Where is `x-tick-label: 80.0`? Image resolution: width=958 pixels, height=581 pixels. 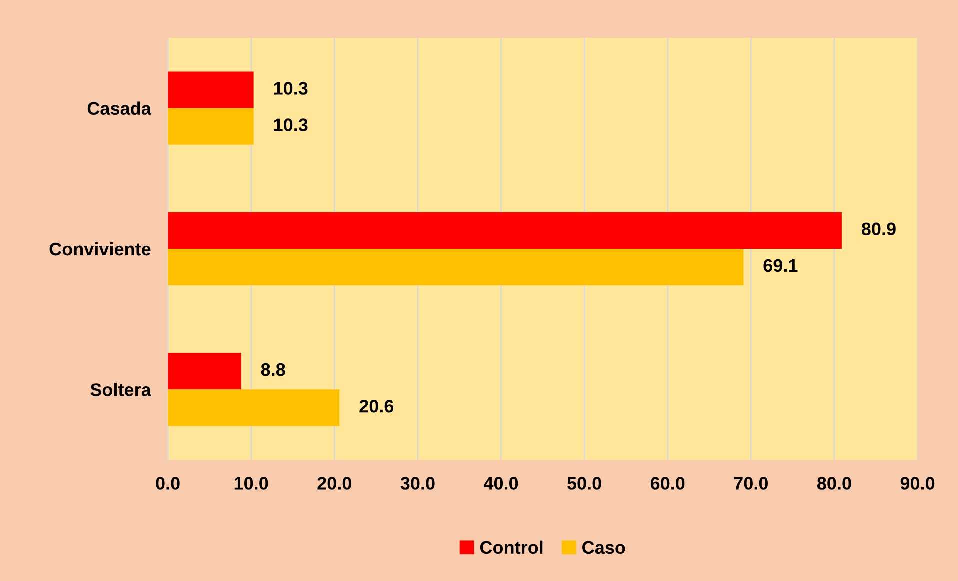
x-tick-label: 80.0 is located at coordinates (834, 483).